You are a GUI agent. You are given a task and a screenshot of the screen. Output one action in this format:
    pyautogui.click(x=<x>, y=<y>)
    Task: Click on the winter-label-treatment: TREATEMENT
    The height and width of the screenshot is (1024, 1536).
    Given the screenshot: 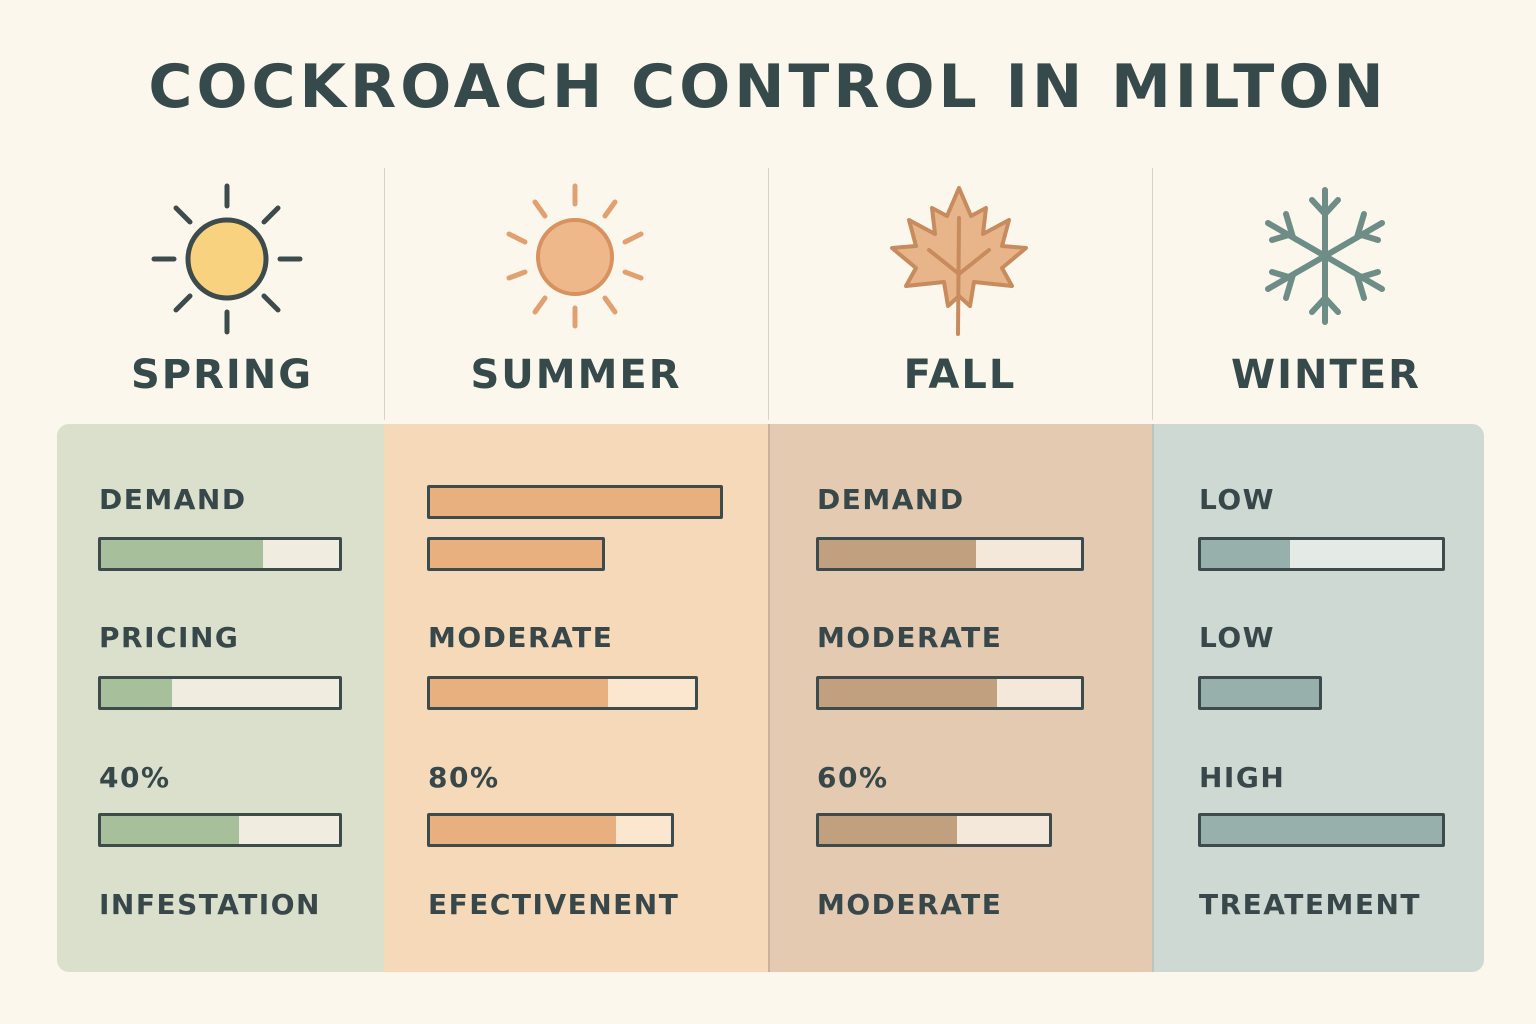 What is the action you would take?
    pyautogui.click(x=1310, y=904)
    